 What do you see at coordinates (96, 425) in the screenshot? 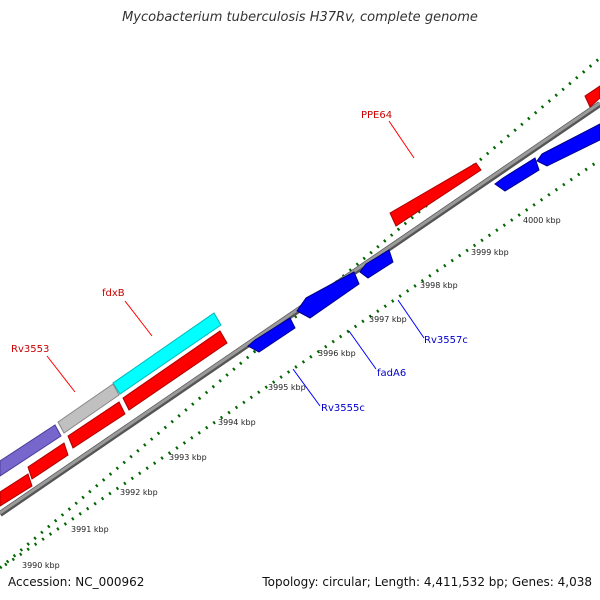
I see `feature-red-mid` at bounding box center [96, 425].